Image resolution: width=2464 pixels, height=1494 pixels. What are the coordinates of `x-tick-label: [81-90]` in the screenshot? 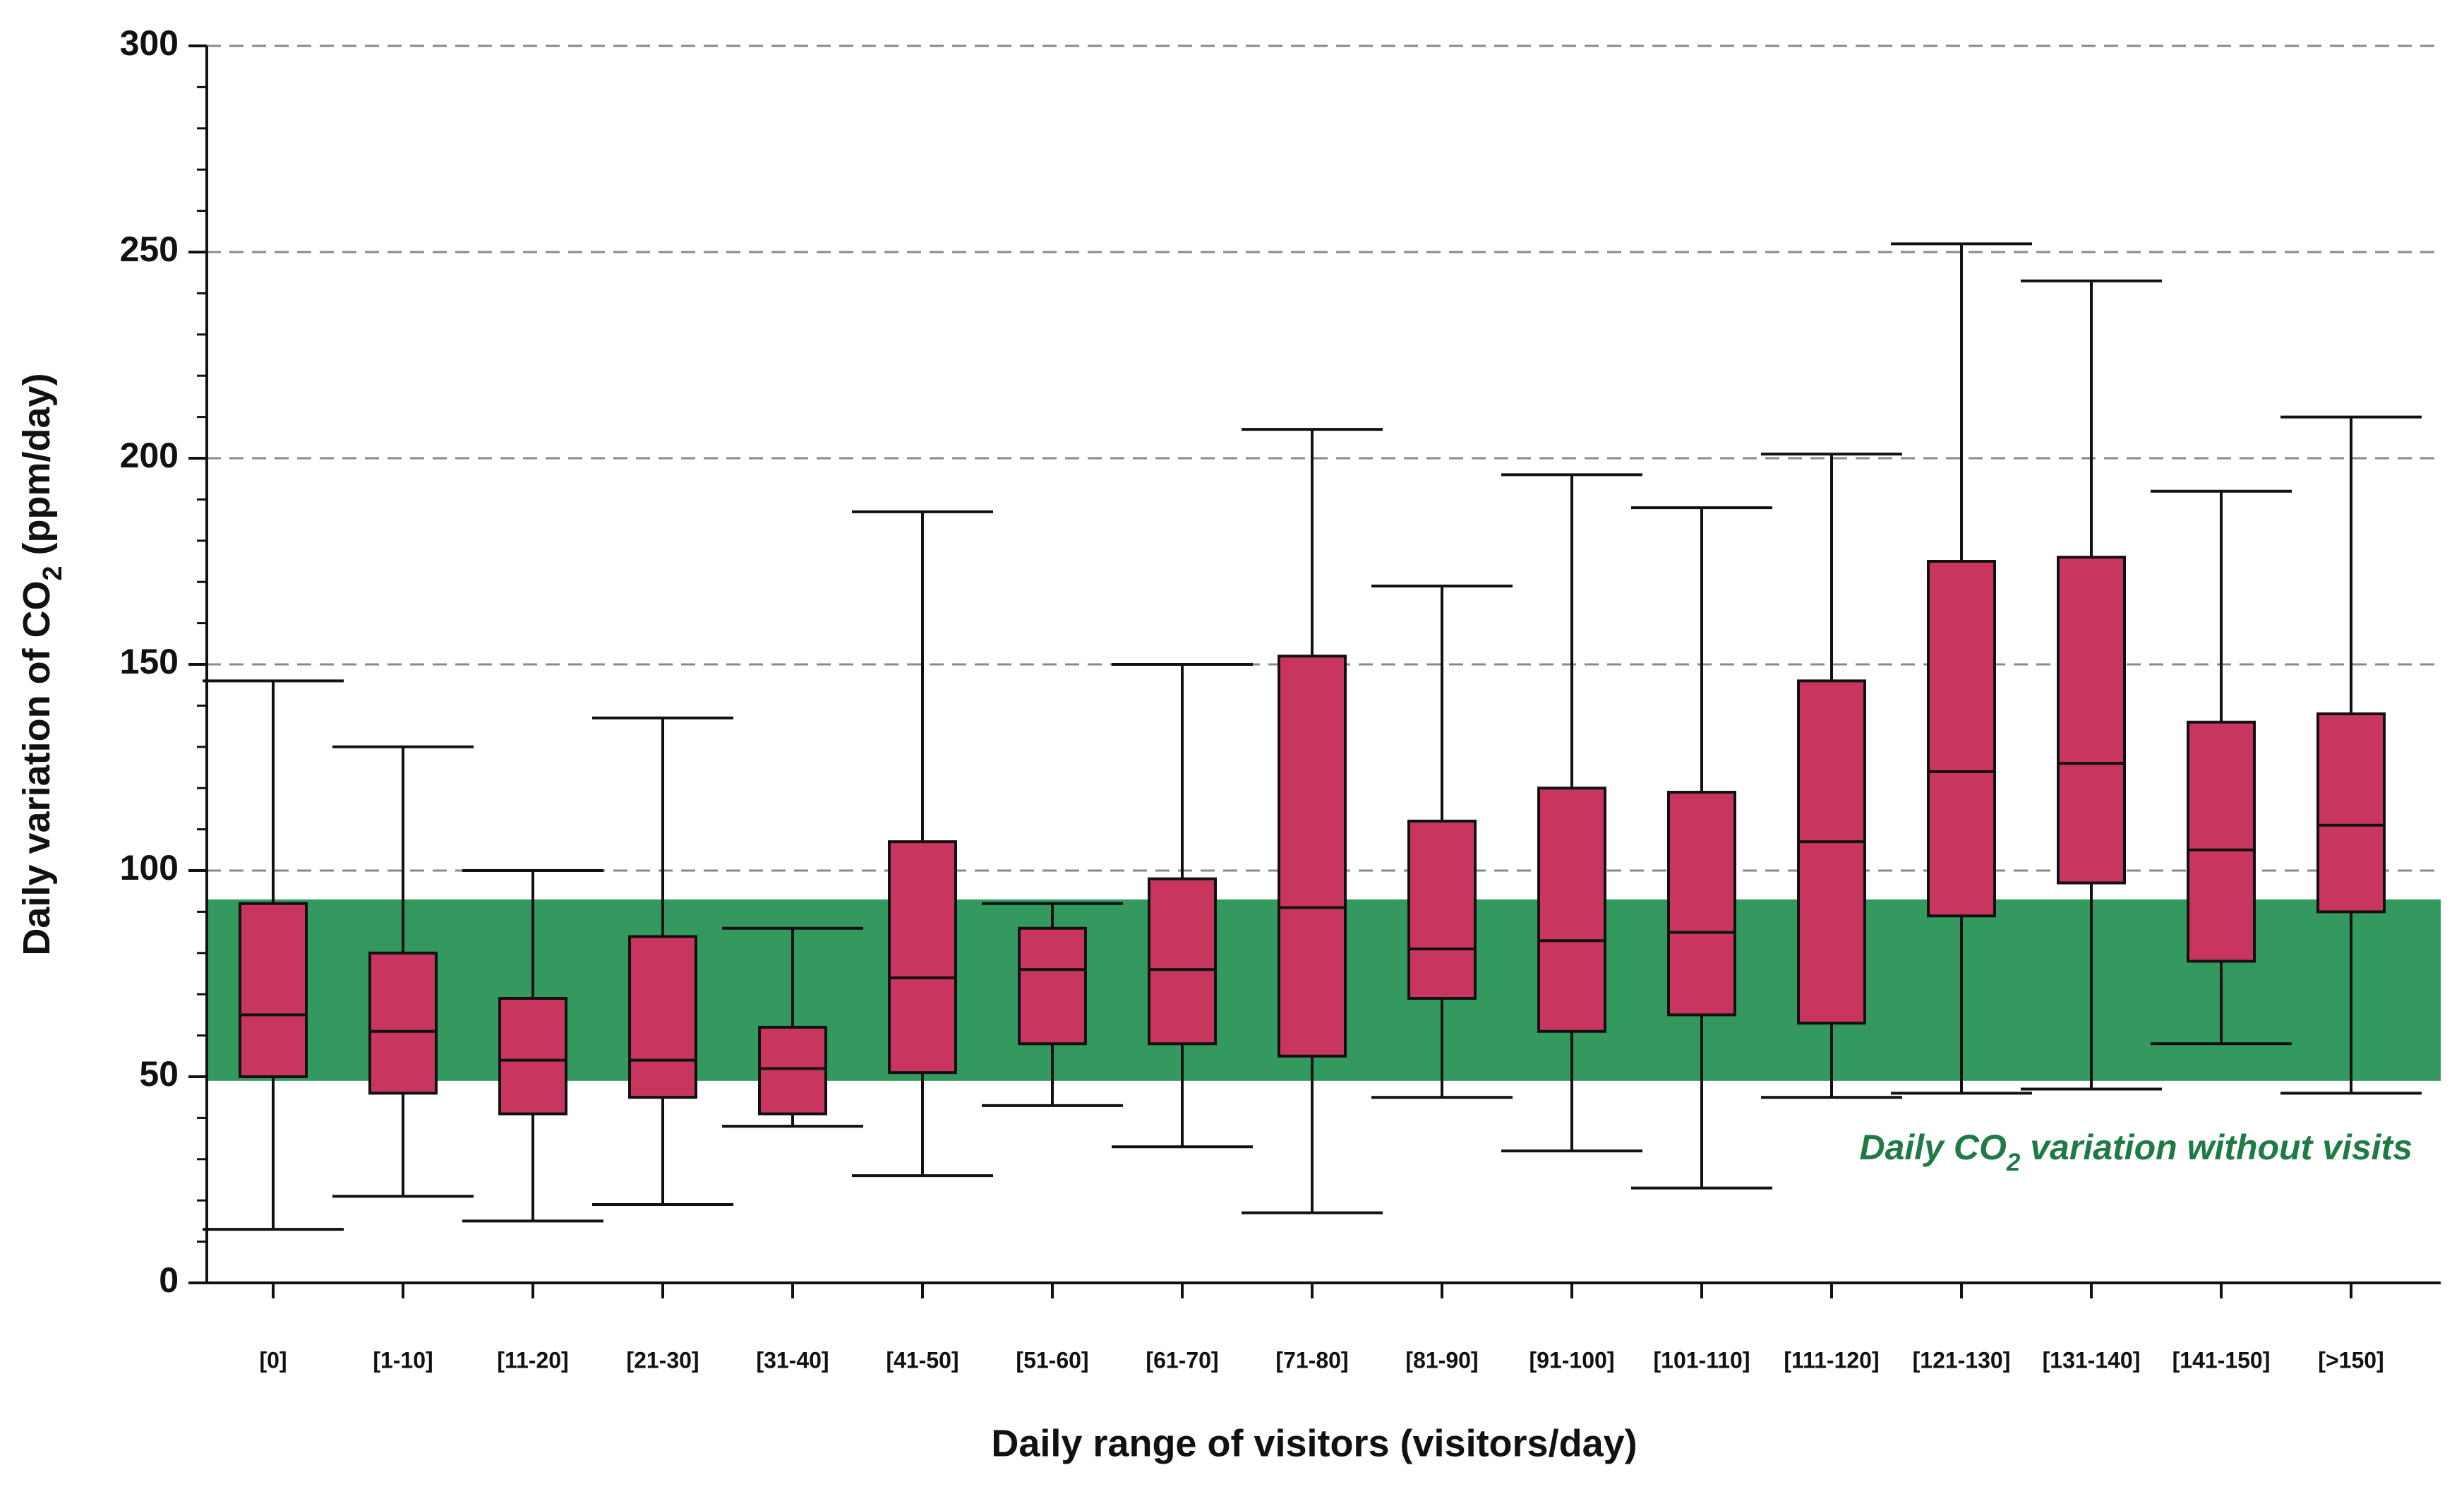 It's located at (1441, 1360).